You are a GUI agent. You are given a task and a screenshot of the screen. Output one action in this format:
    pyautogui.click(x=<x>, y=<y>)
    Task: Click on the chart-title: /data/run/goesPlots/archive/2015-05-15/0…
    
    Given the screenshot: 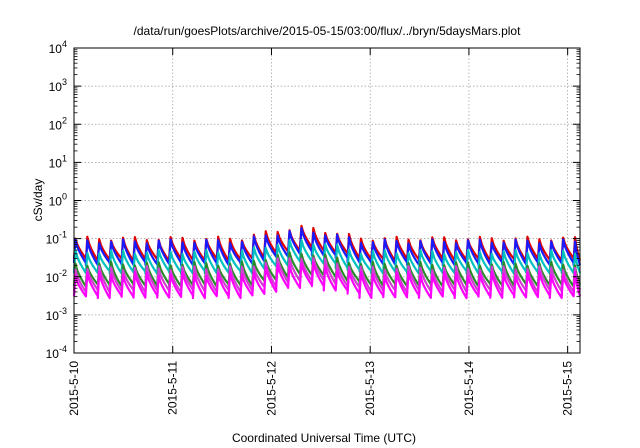 What is the action you would take?
    pyautogui.click(x=328, y=31)
    